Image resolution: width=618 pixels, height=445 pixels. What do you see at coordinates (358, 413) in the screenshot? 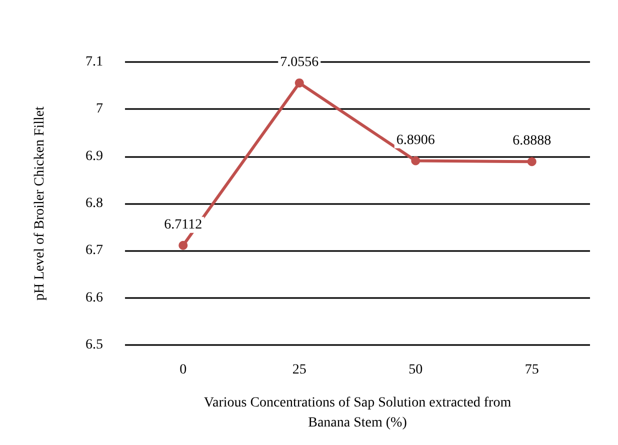
I see `x-axis-title: Various Concentrations of Sap Solution extracted from Banana Stem (%)` at bounding box center [358, 413].